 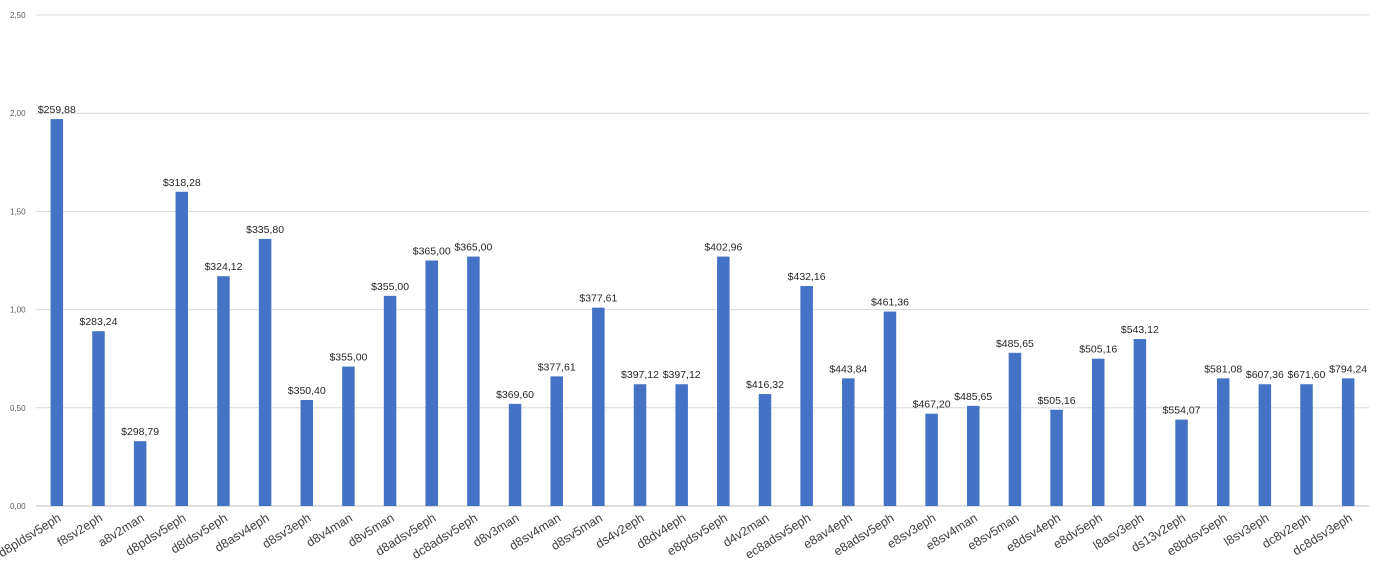 What do you see at coordinates (765, 385) in the screenshot?
I see `data-label: $416,32` at bounding box center [765, 385].